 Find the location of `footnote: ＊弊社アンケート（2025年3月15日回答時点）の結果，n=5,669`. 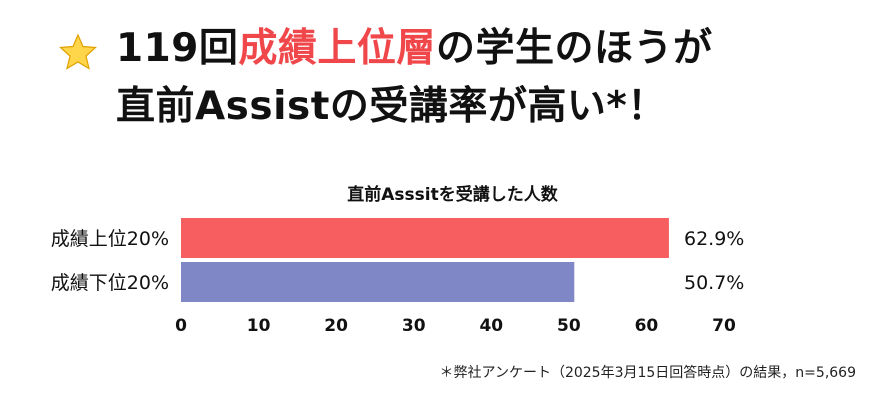

footnote: ＊弊社アンケート（2025年3月15日回答時点）の結果，n=5,669 is located at coordinates (647, 373).